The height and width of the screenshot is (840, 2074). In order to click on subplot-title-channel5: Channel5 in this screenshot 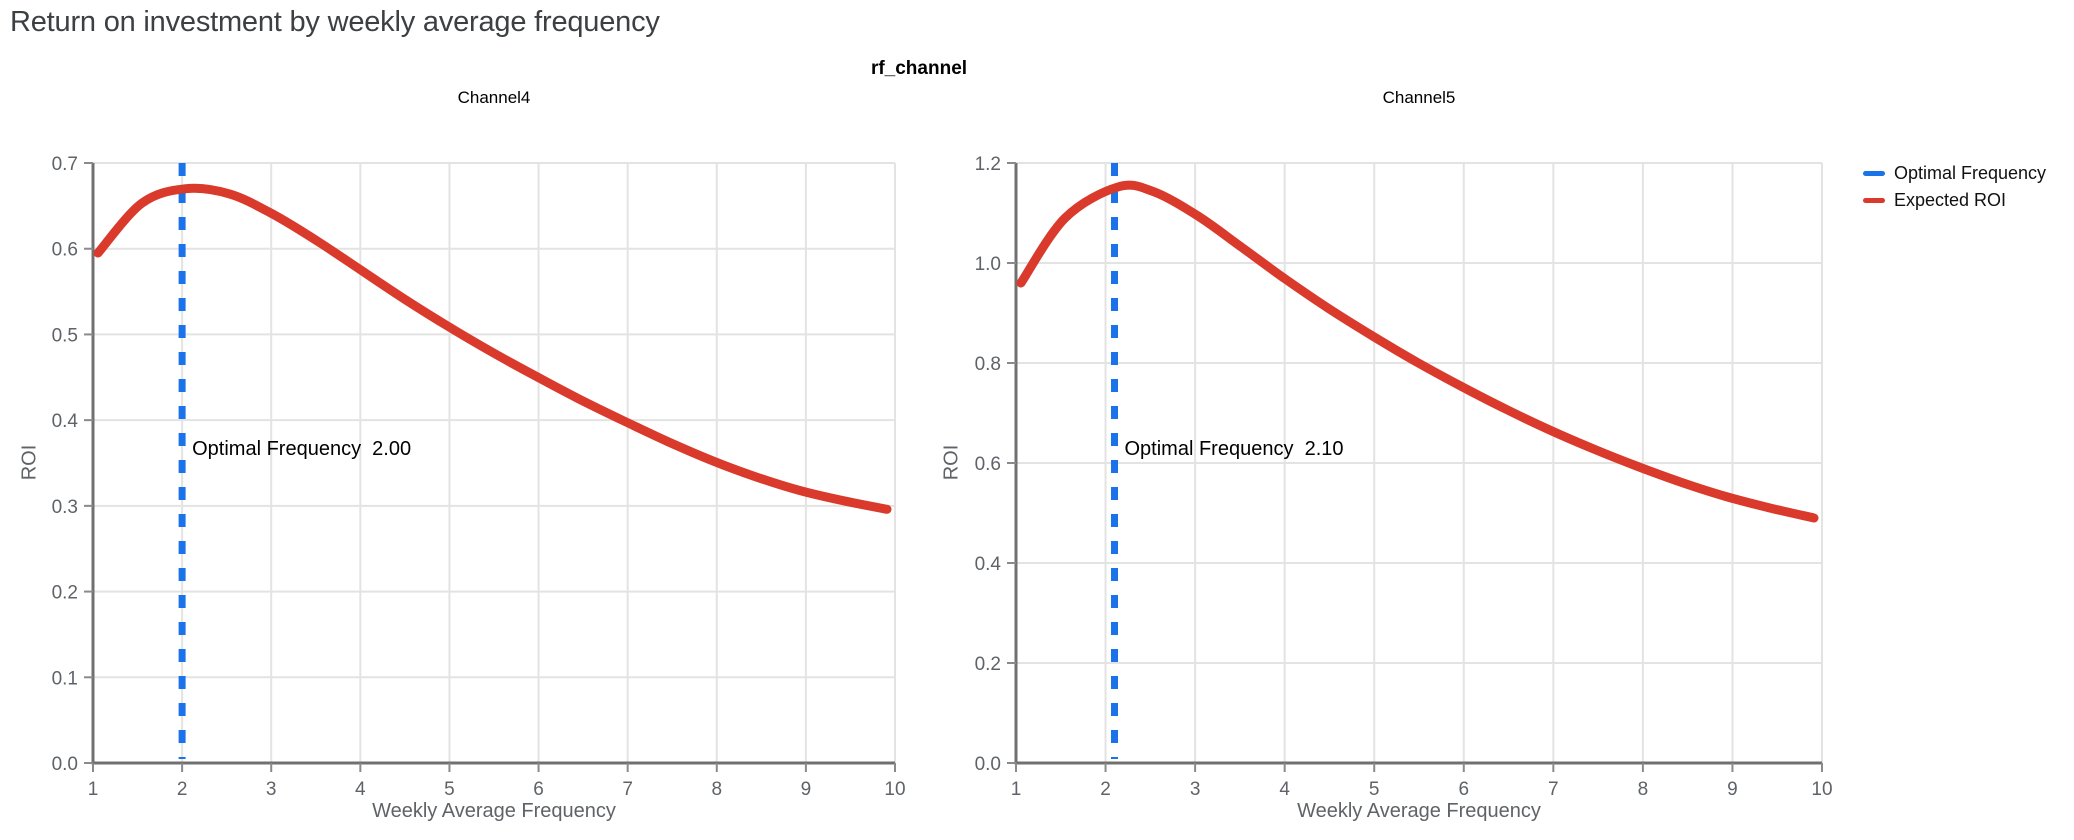, I will do `click(1419, 97)`.